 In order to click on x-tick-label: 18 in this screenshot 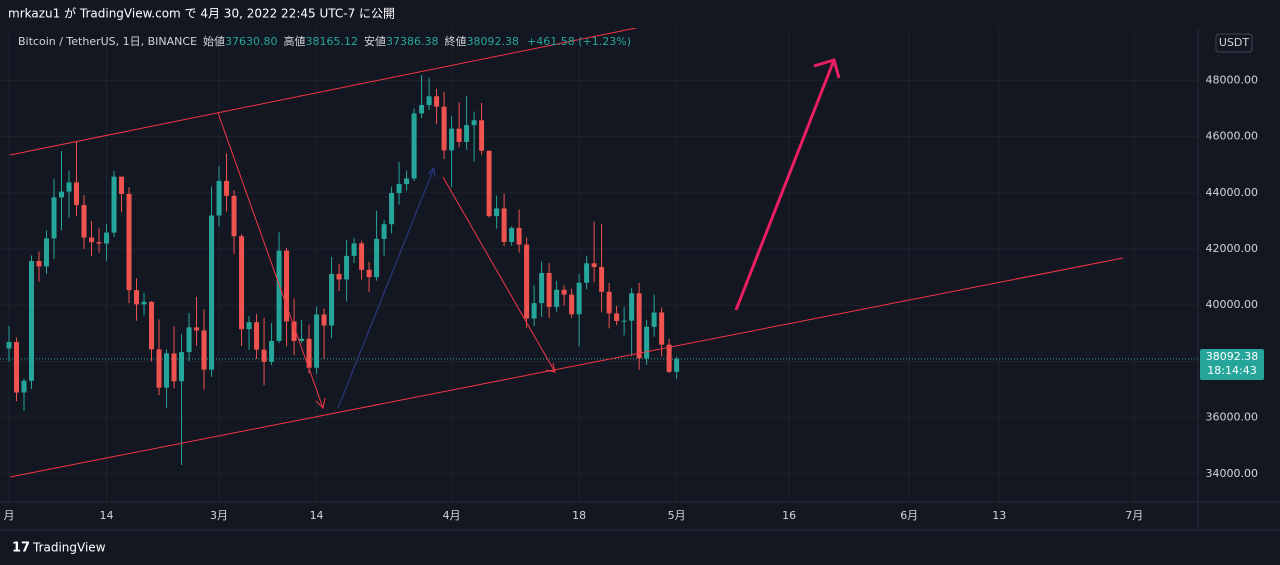, I will do `click(579, 515)`.